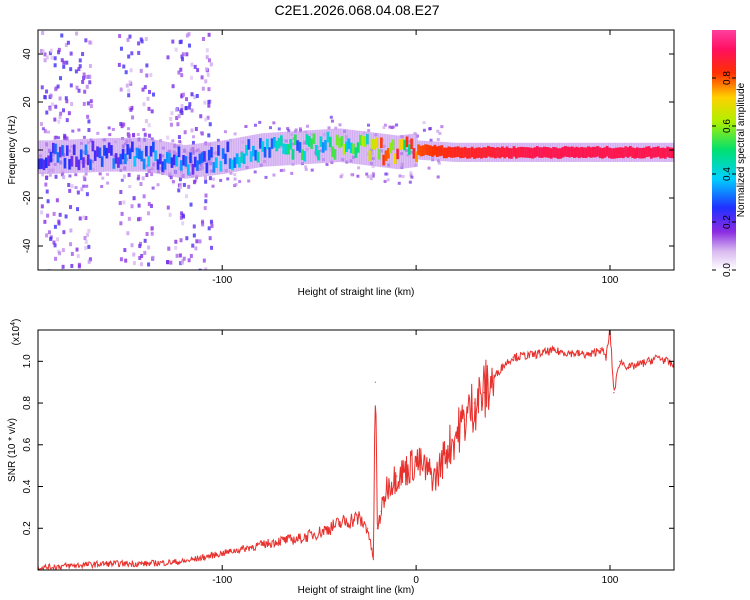 The width and height of the screenshot is (750, 600). What do you see at coordinates (356, 10) in the screenshot?
I see `chart-title: C2E1.2026.068.04.08.E27` at bounding box center [356, 10].